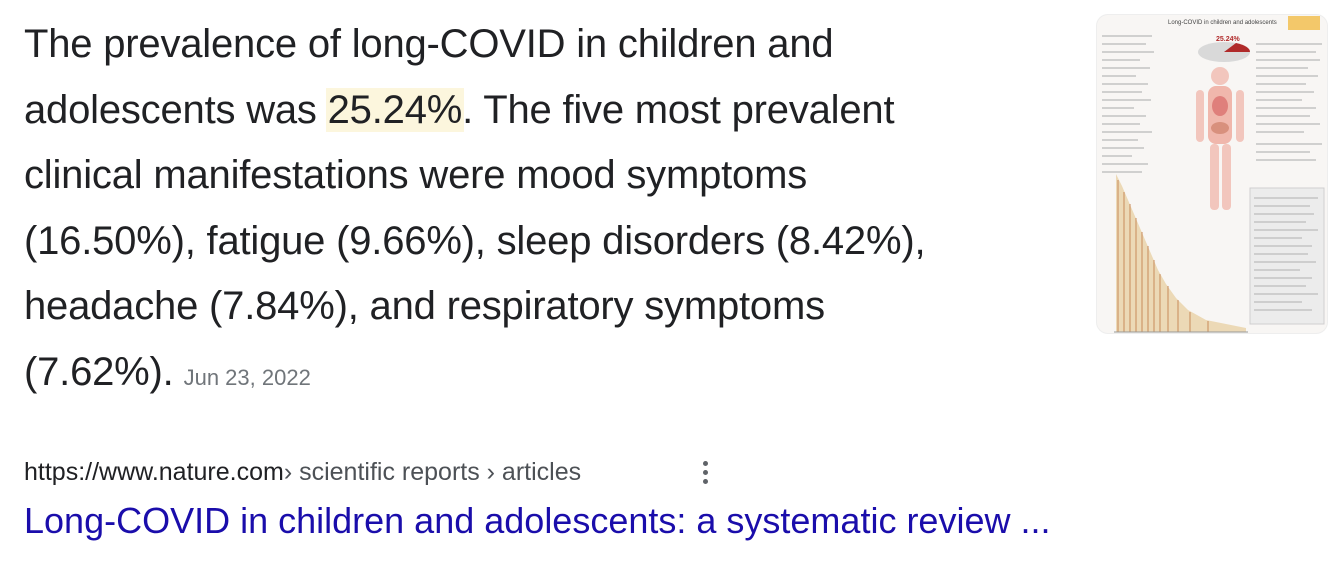 This screenshot has height=570, width=1336. Describe the element at coordinates (154, 471) in the screenshot. I see `url-domain: https://www.nature.com` at that location.